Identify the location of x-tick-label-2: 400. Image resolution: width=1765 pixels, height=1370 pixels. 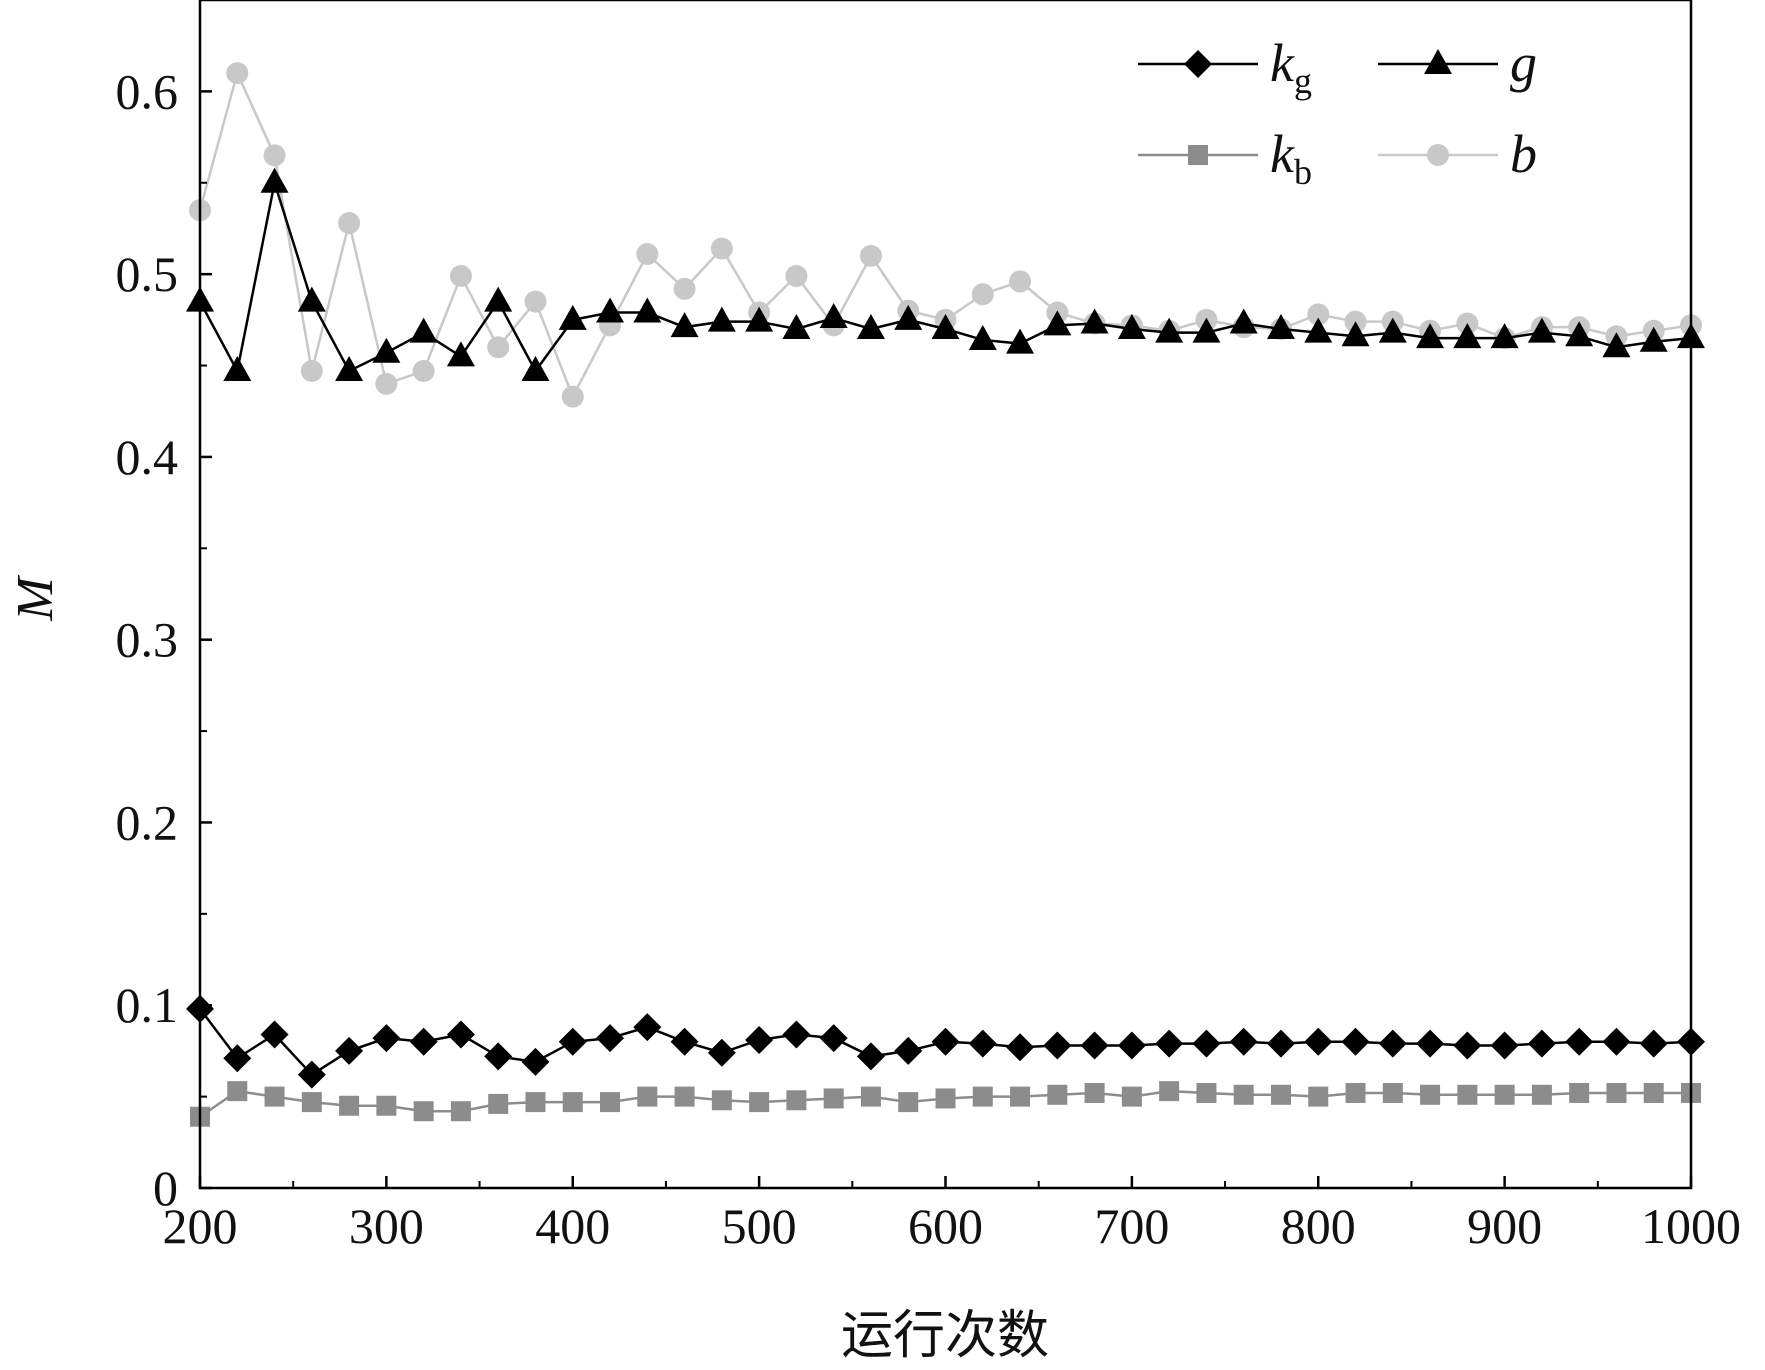
(572, 1226).